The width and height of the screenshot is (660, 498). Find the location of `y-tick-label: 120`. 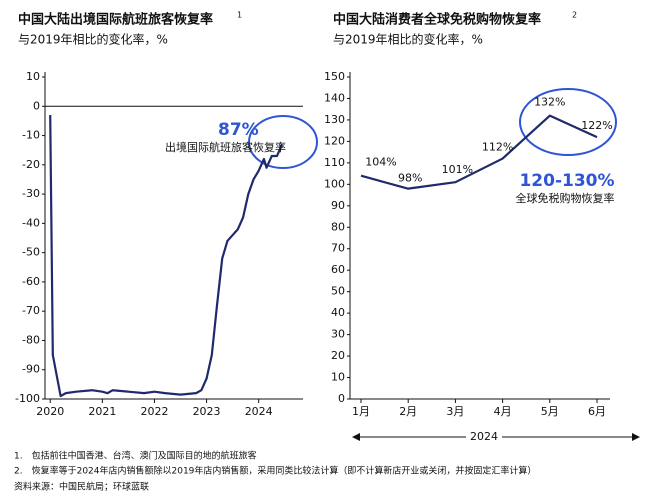

y-tick-label: 120 is located at coordinates (334, 140).